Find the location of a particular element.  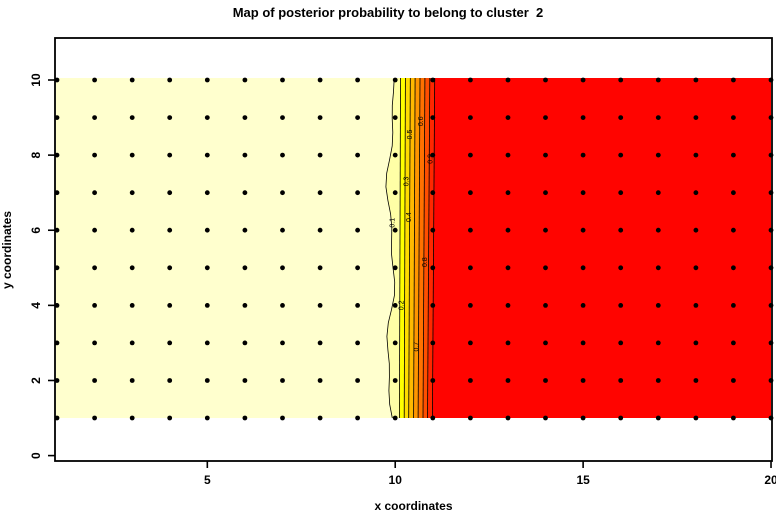

contour-label: 0.9 is located at coordinates (431, 159).